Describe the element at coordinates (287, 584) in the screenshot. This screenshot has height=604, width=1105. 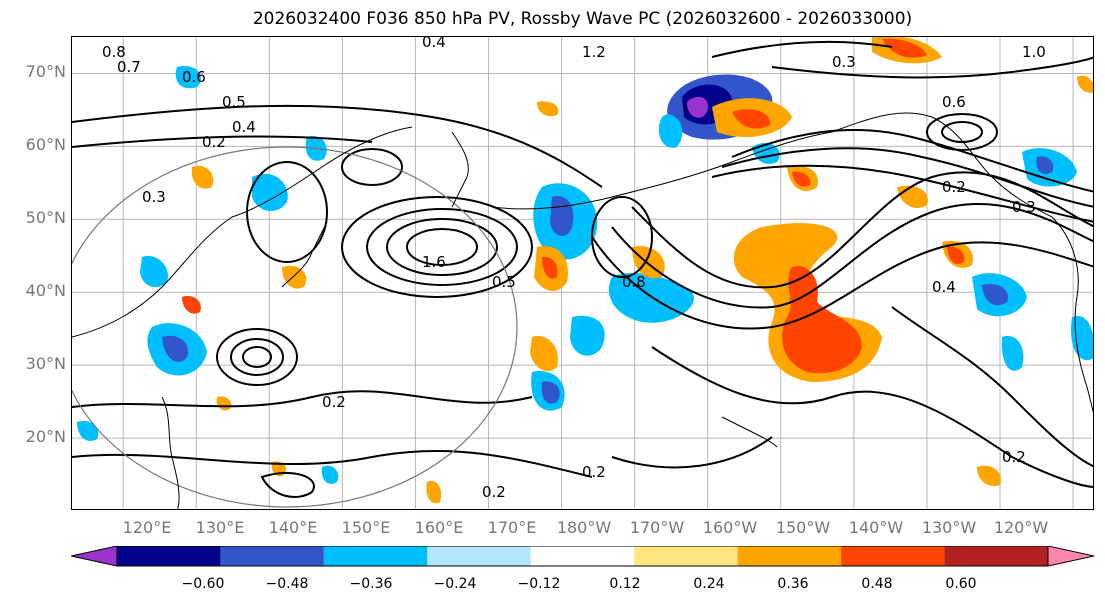
I see `colorbar-tick: −0.48` at that location.